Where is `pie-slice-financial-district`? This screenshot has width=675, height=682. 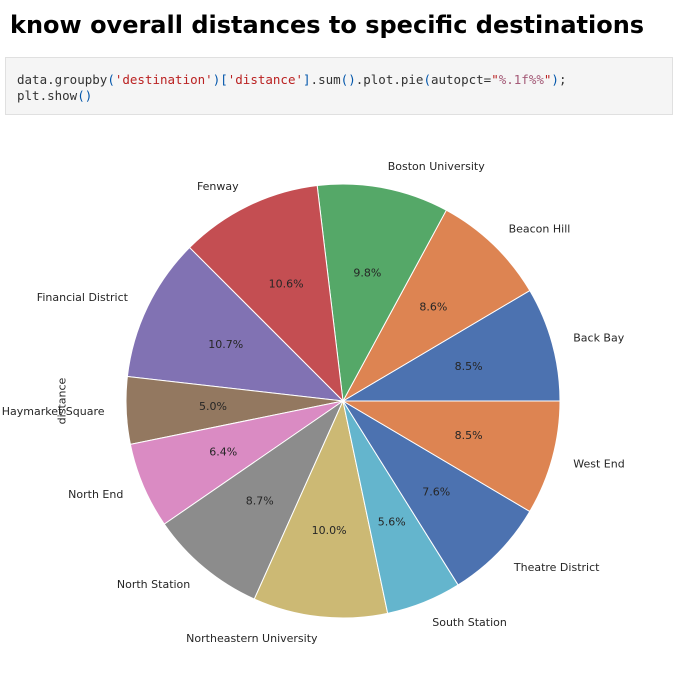 pie-slice-financial-district is located at coordinates (235, 324).